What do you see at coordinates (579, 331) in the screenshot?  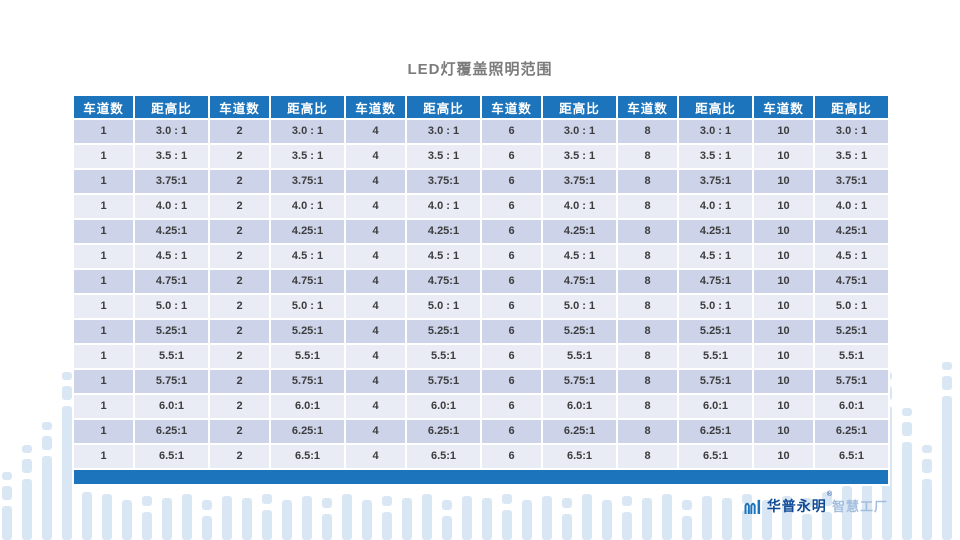 I see `ratio-cell: 5.25:1` at bounding box center [579, 331].